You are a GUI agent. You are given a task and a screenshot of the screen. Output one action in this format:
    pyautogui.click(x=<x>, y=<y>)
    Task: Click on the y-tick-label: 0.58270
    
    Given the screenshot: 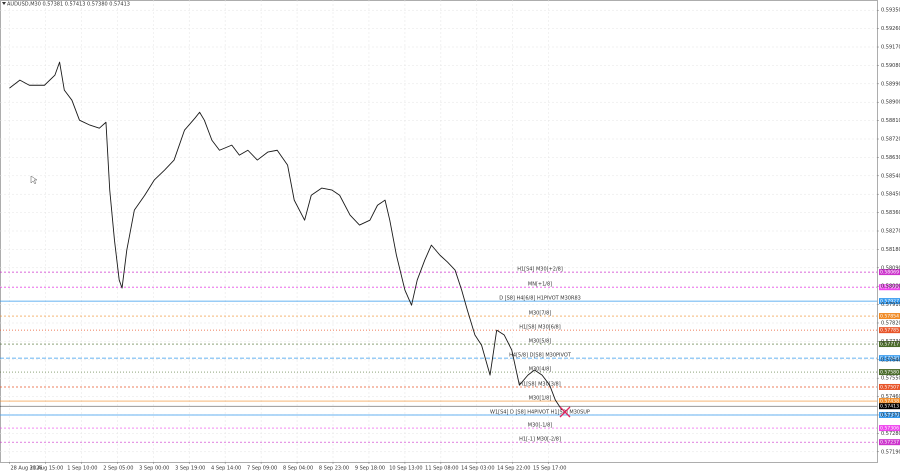 What is the action you would take?
    pyautogui.click(x=890, y=232)
    